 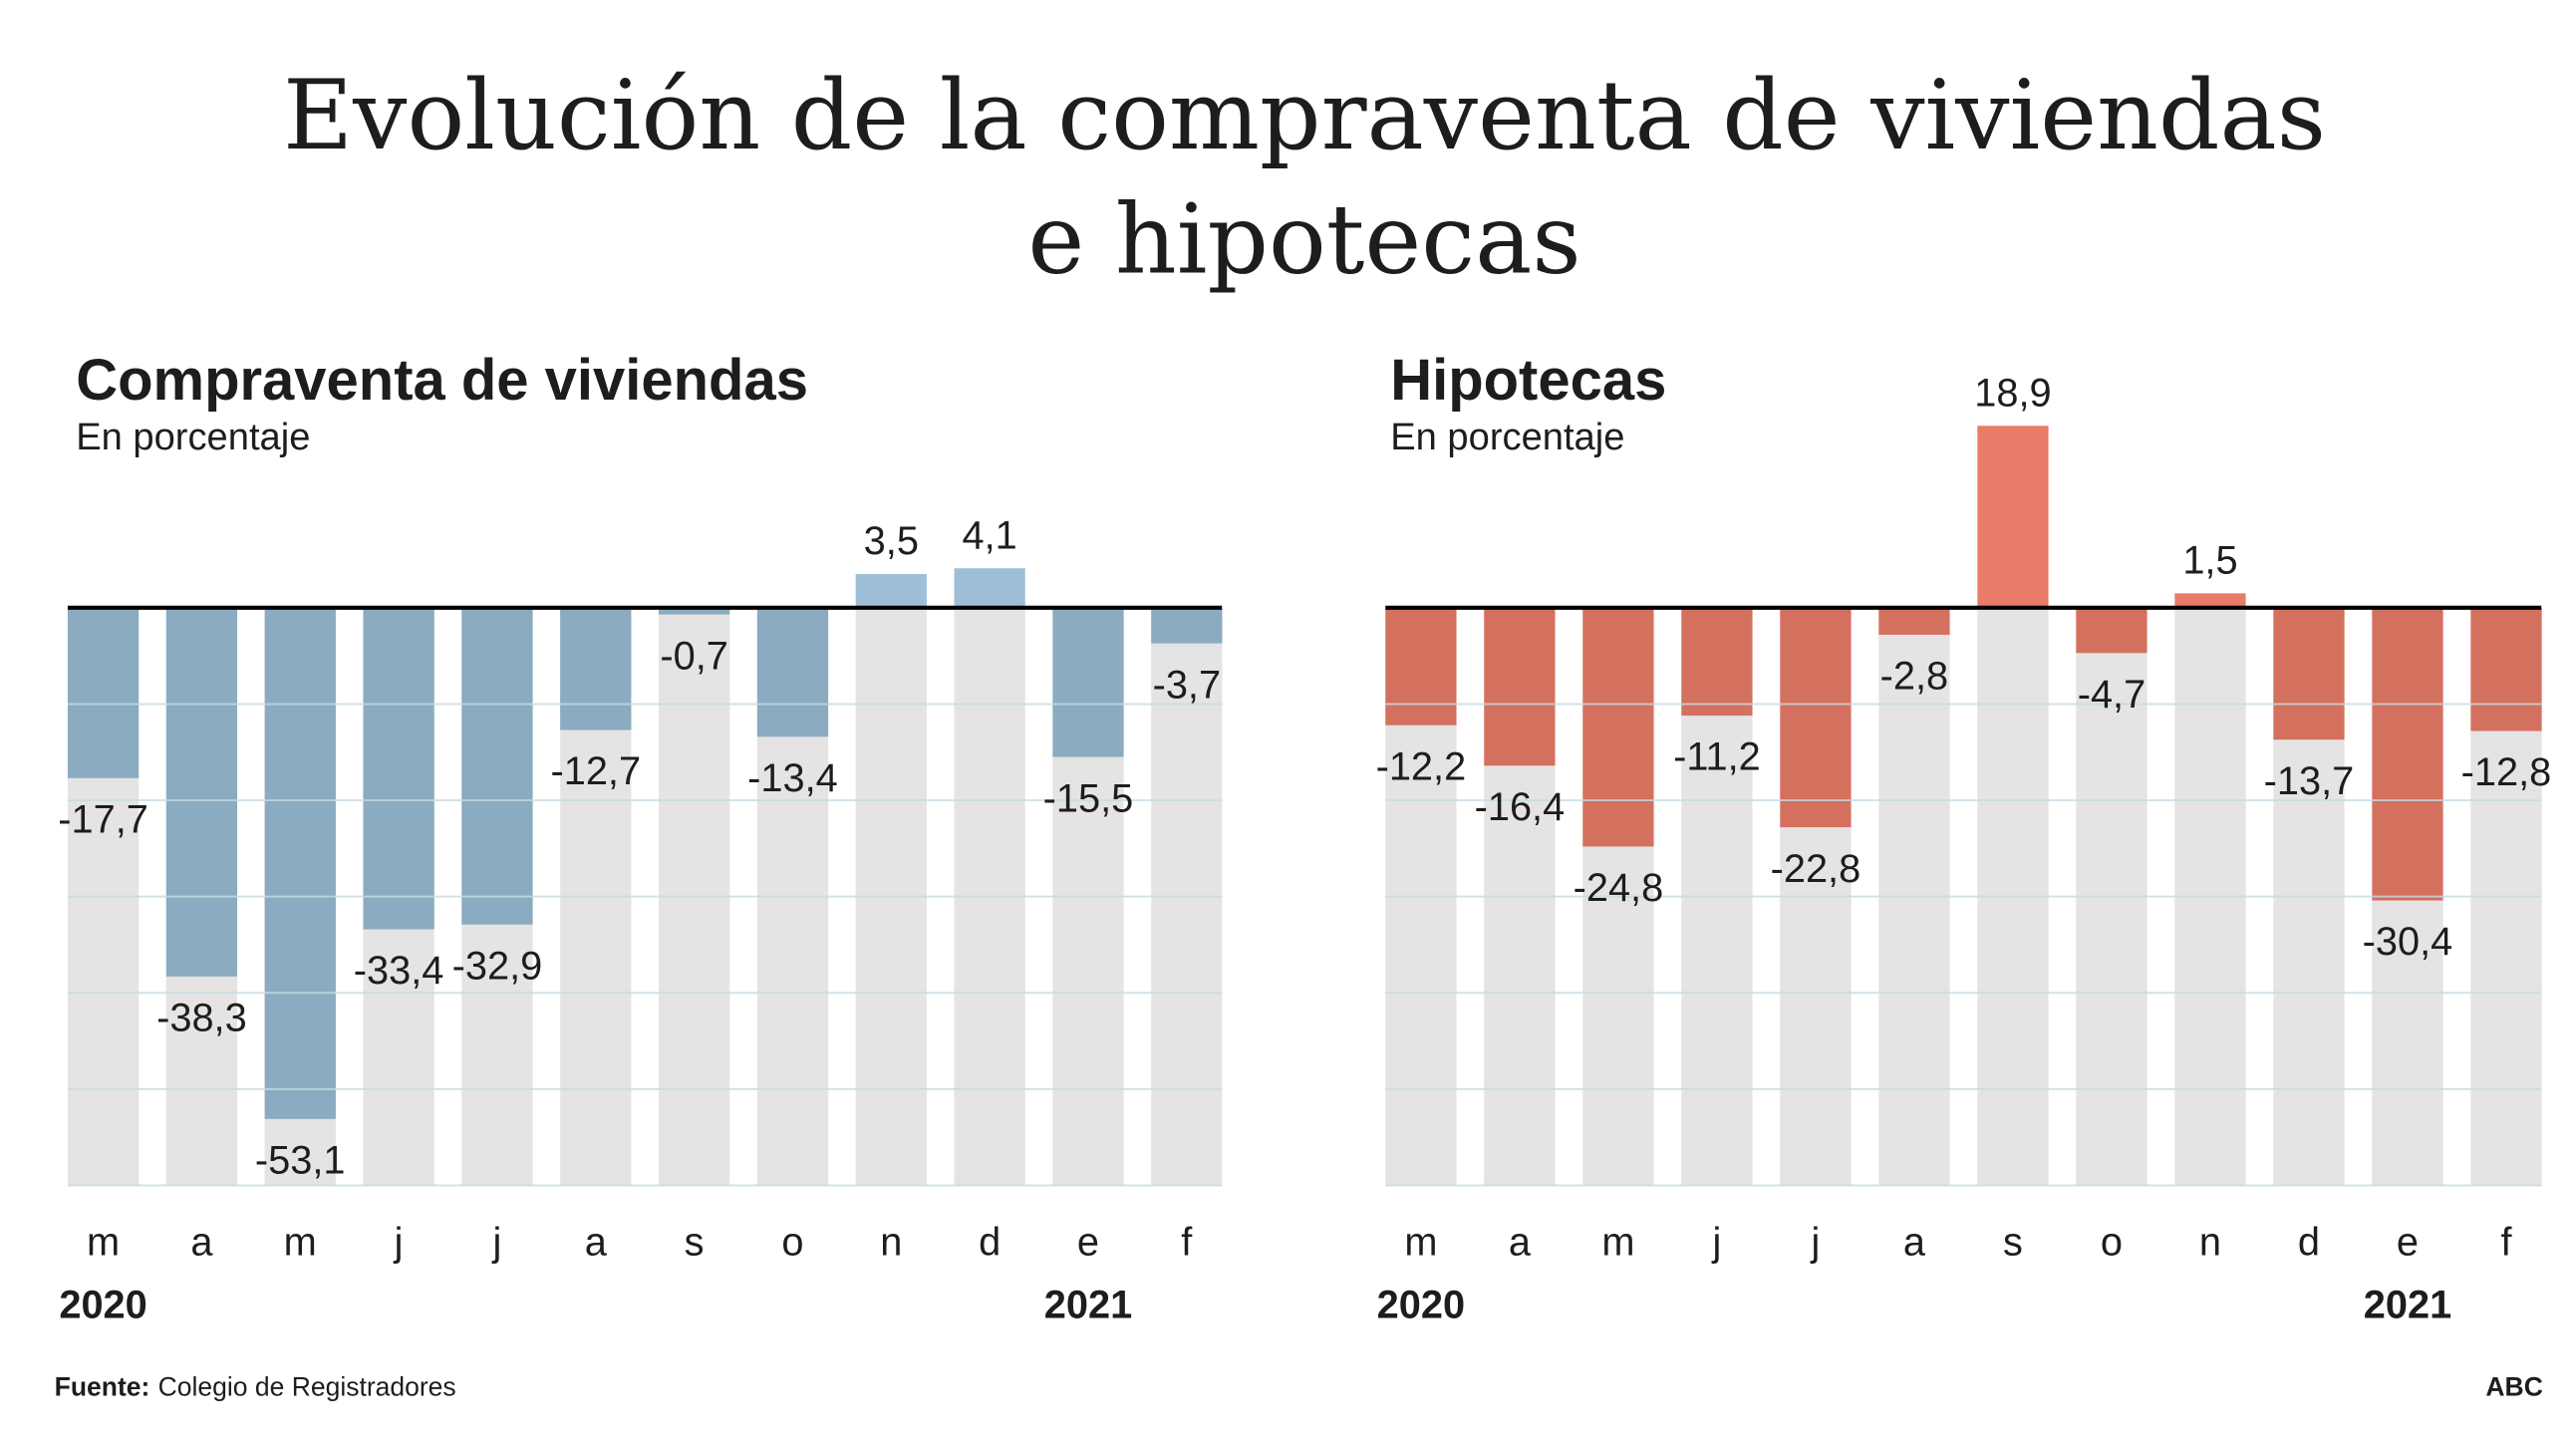 I want to click on brand-logo: ABC, so click(x=2513, y=1386).